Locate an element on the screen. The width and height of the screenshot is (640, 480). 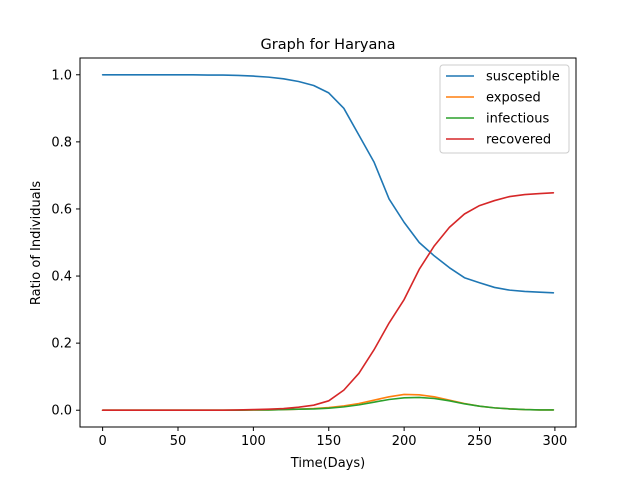
y-tick-label: 1.0 is located at coordinates (61, 75).